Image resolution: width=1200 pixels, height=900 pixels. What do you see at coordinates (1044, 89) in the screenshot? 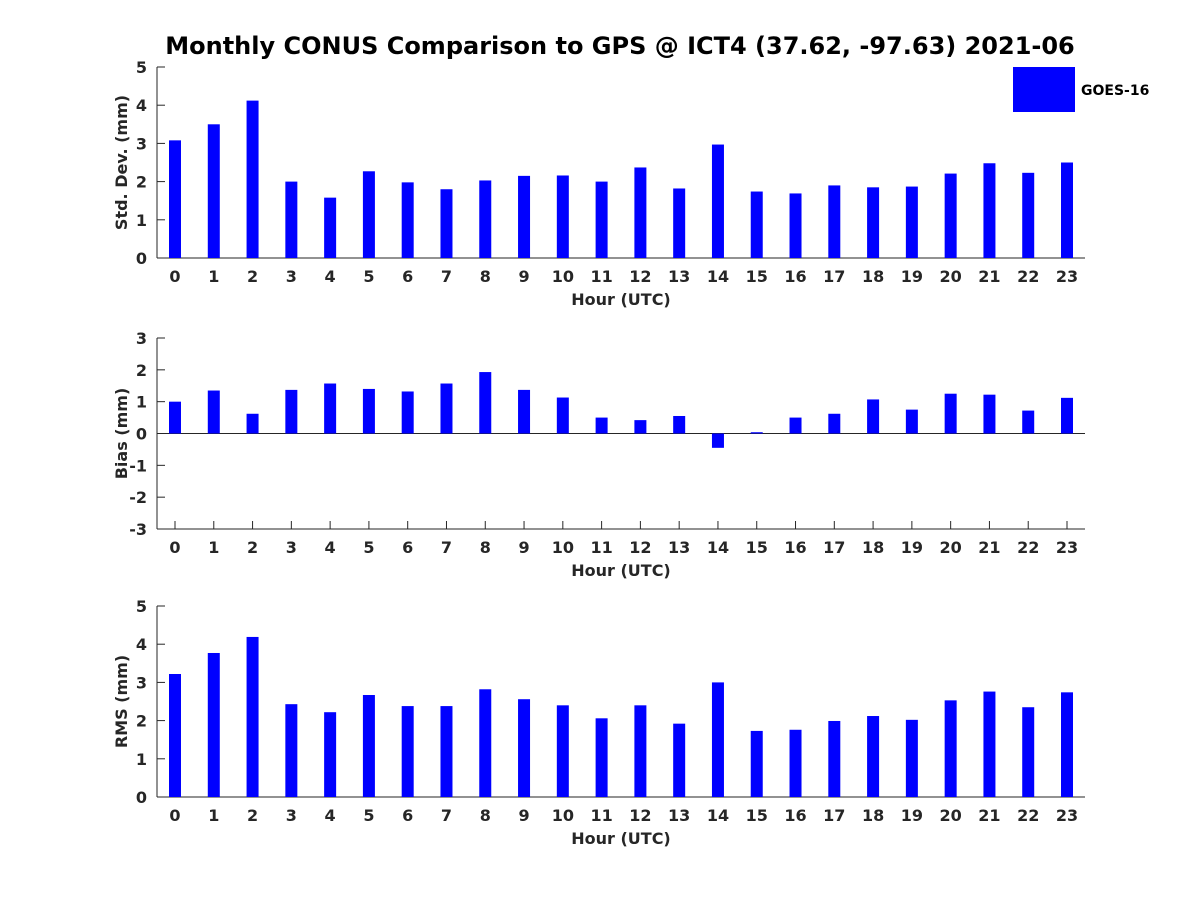
I see `legend-swatch` at bounding box center [1044, 89].